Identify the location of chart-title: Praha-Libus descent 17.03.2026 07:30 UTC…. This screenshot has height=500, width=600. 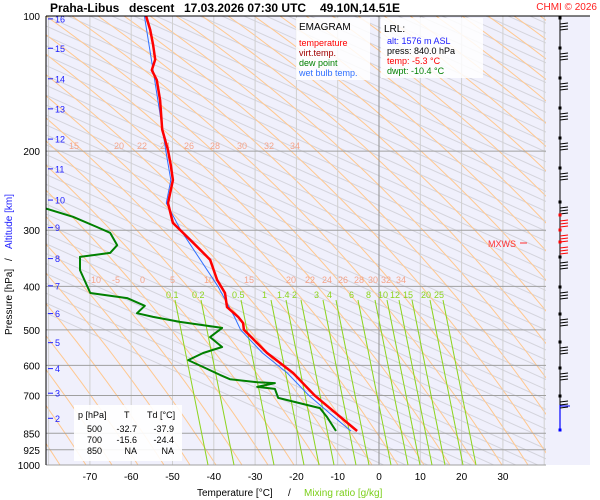
(225, 8).